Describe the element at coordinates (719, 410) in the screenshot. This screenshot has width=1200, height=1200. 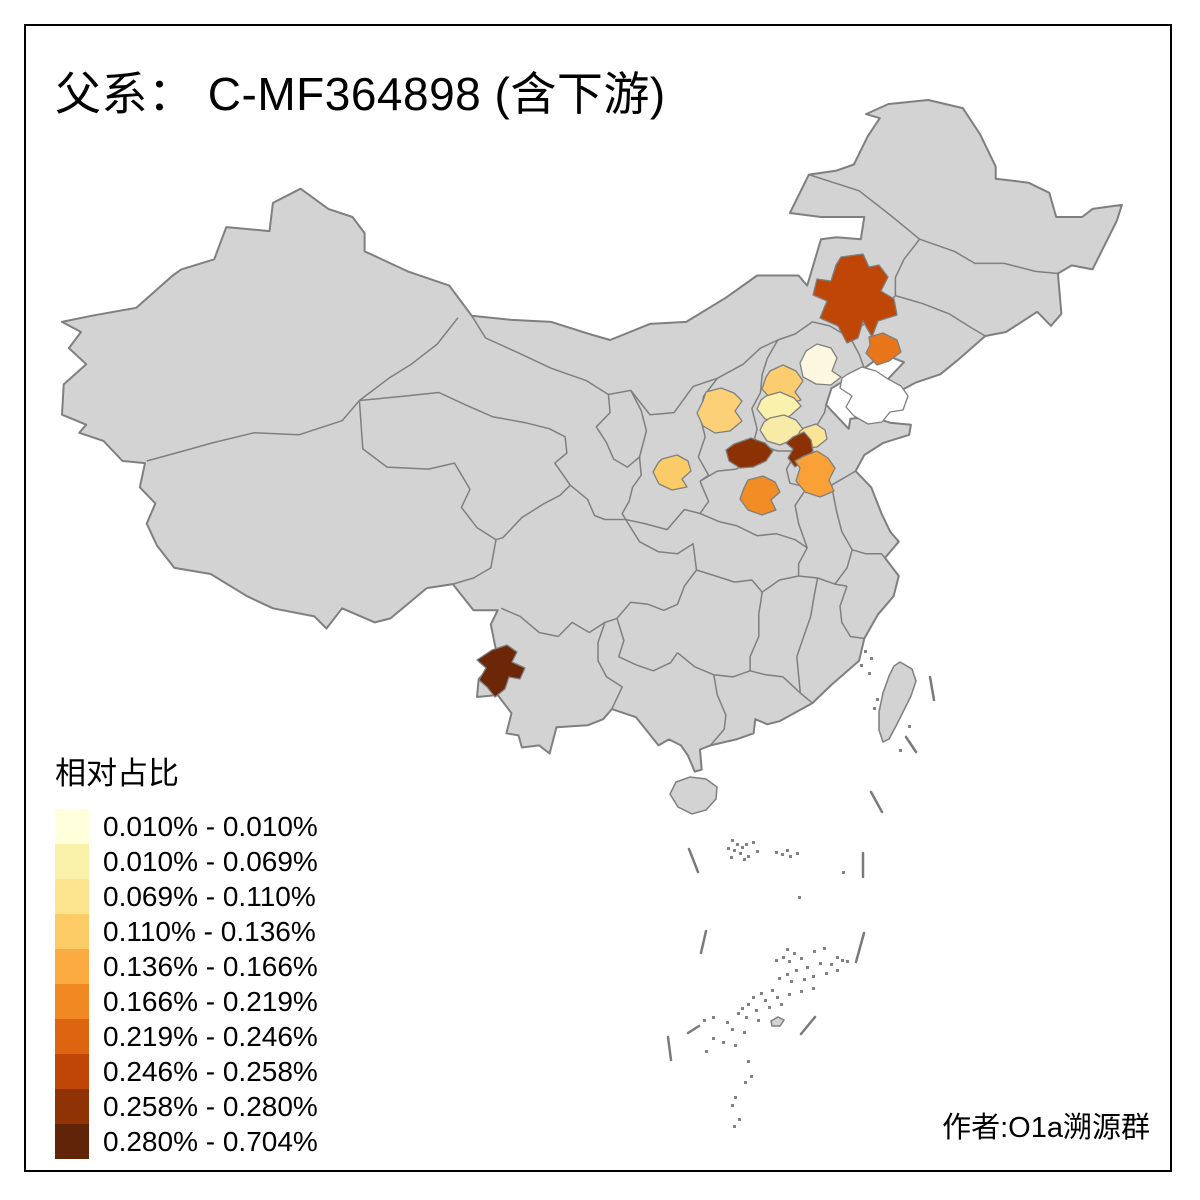
I see `shaded-region-r09-tall-golden-west` at that location.